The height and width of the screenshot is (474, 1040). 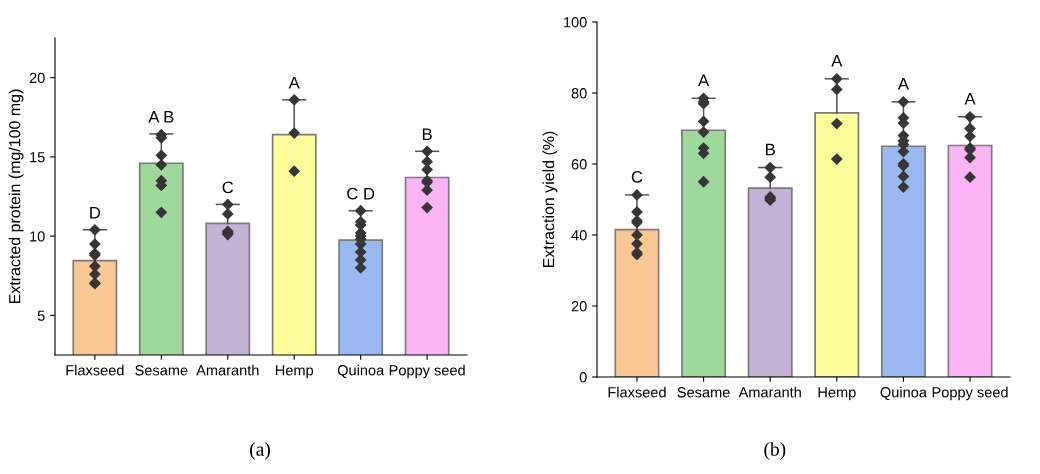 I want to click on y-axis-title: Extracted protein (mg/100 mg), so click(x=16, y=196).